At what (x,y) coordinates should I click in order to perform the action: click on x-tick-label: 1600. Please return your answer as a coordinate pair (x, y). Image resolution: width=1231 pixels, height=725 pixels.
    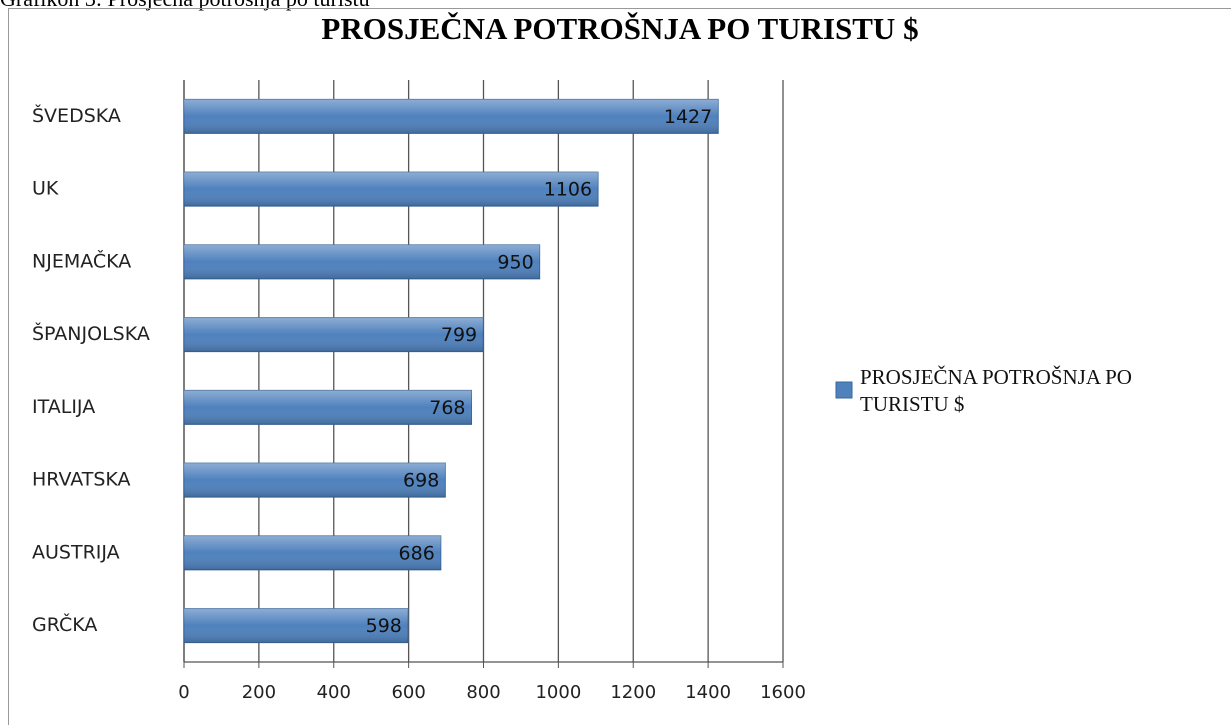
    Looking at the image, I should click on (783, 692).